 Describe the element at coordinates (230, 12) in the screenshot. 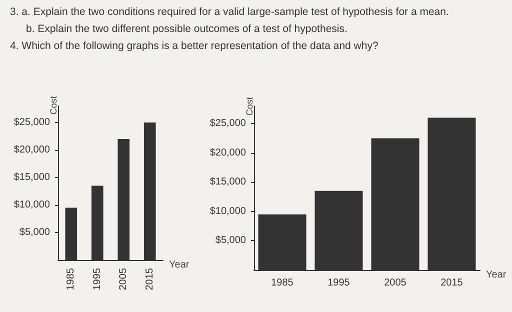

I see `text: 3. a. Explain the two conditions required for a valid large-sample test of hypothesis for a mean.` at that location.